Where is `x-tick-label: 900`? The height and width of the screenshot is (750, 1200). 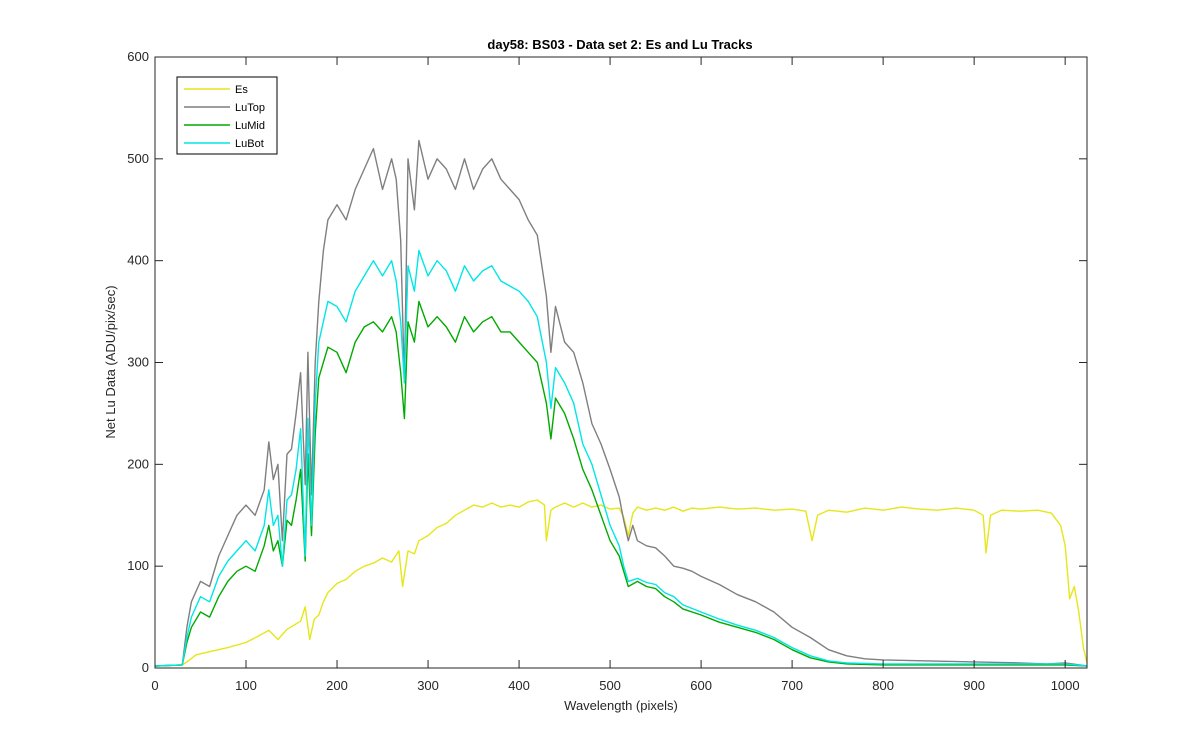
x-tick-label: 900 is located at coordinates (974, 685).